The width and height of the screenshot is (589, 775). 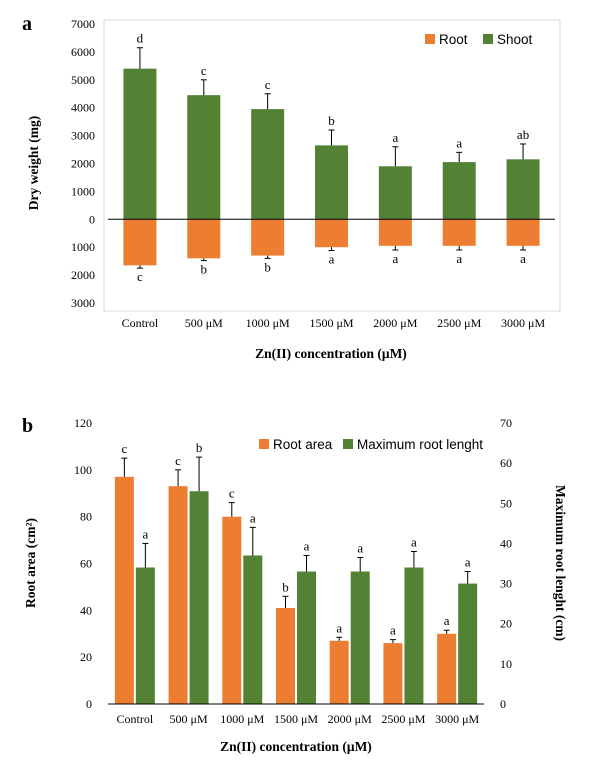 What do you see at coordinates (27, 426) in the screenshot?
I see `panel-label-b: b` at bounding box center [27, 426].